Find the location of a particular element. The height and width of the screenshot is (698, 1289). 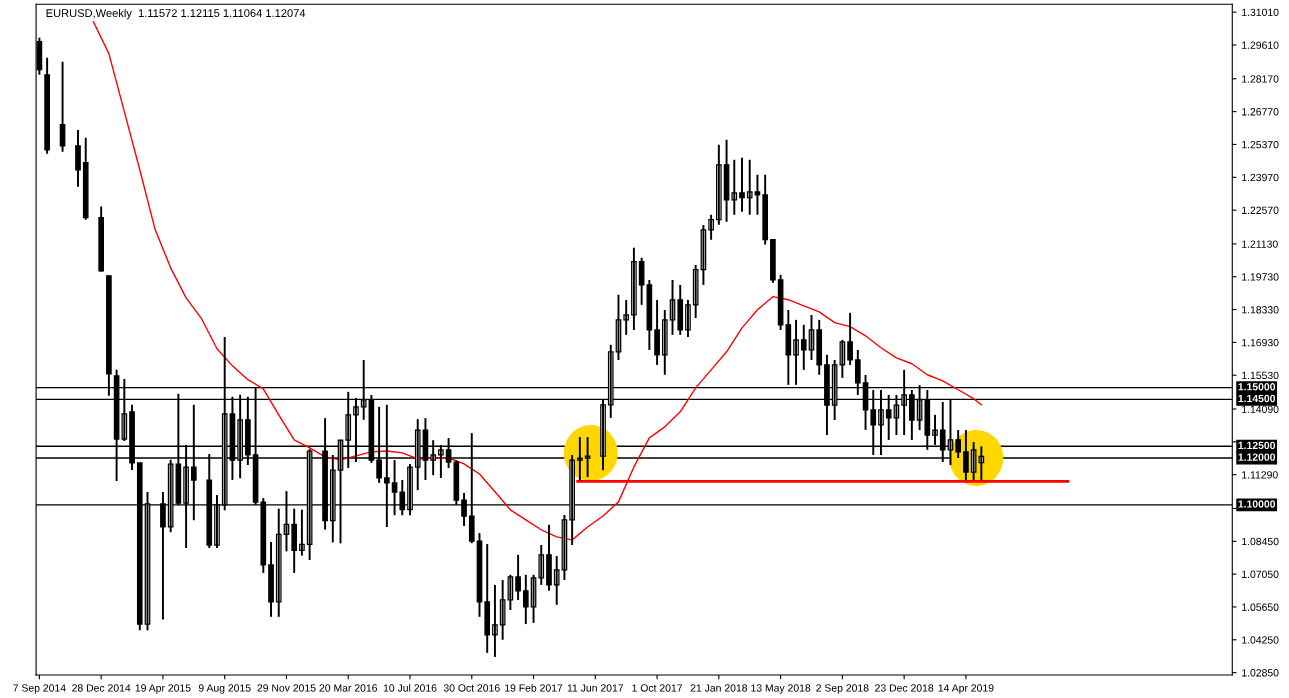

ref-line-label: 1.14500 is located at coordinates (1257, 398).